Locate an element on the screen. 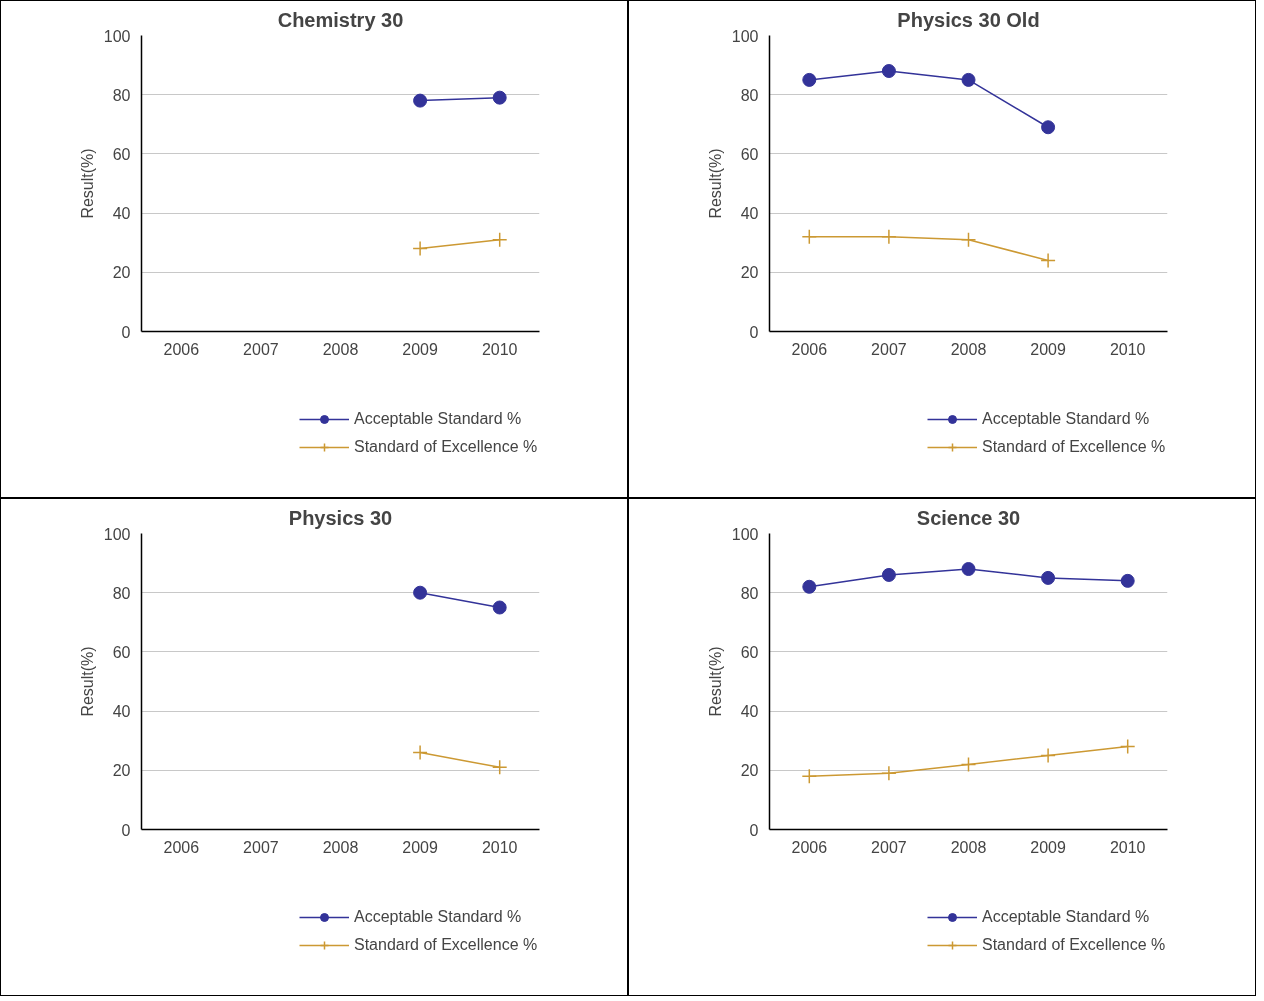 Image resolution: width=1264 pixels, height=1001 pixels. chart-title: Chemistry 30 is located at coordinates (340, 19).